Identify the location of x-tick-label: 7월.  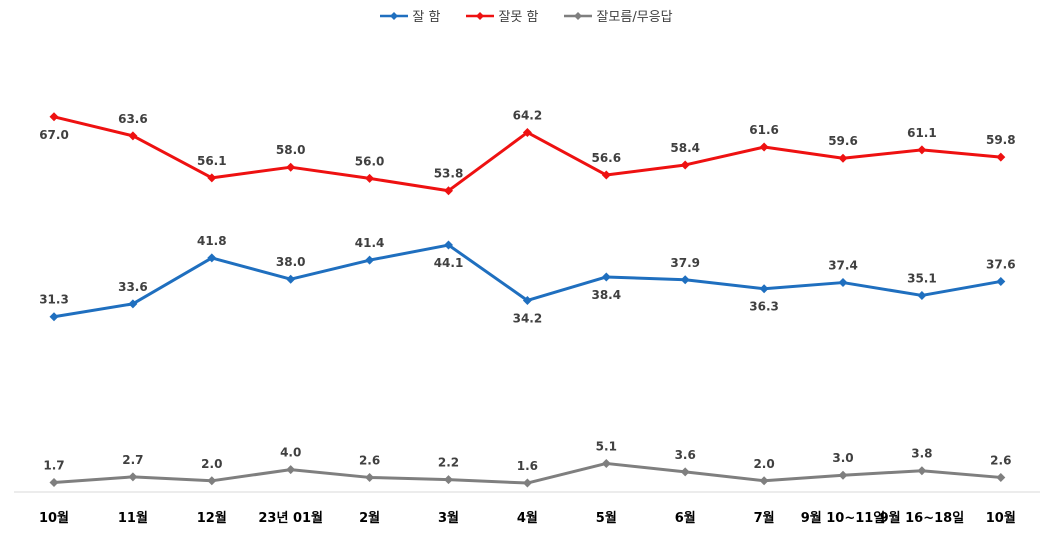
(764, 518).